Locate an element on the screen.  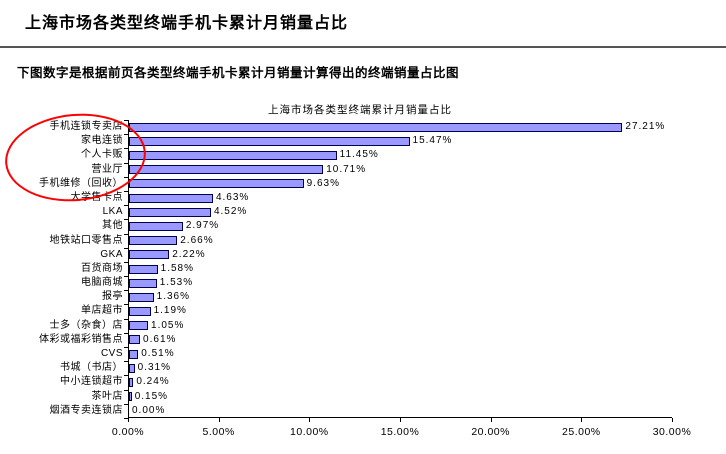
value-label: 2.66% is located at coordinates (197, 240).